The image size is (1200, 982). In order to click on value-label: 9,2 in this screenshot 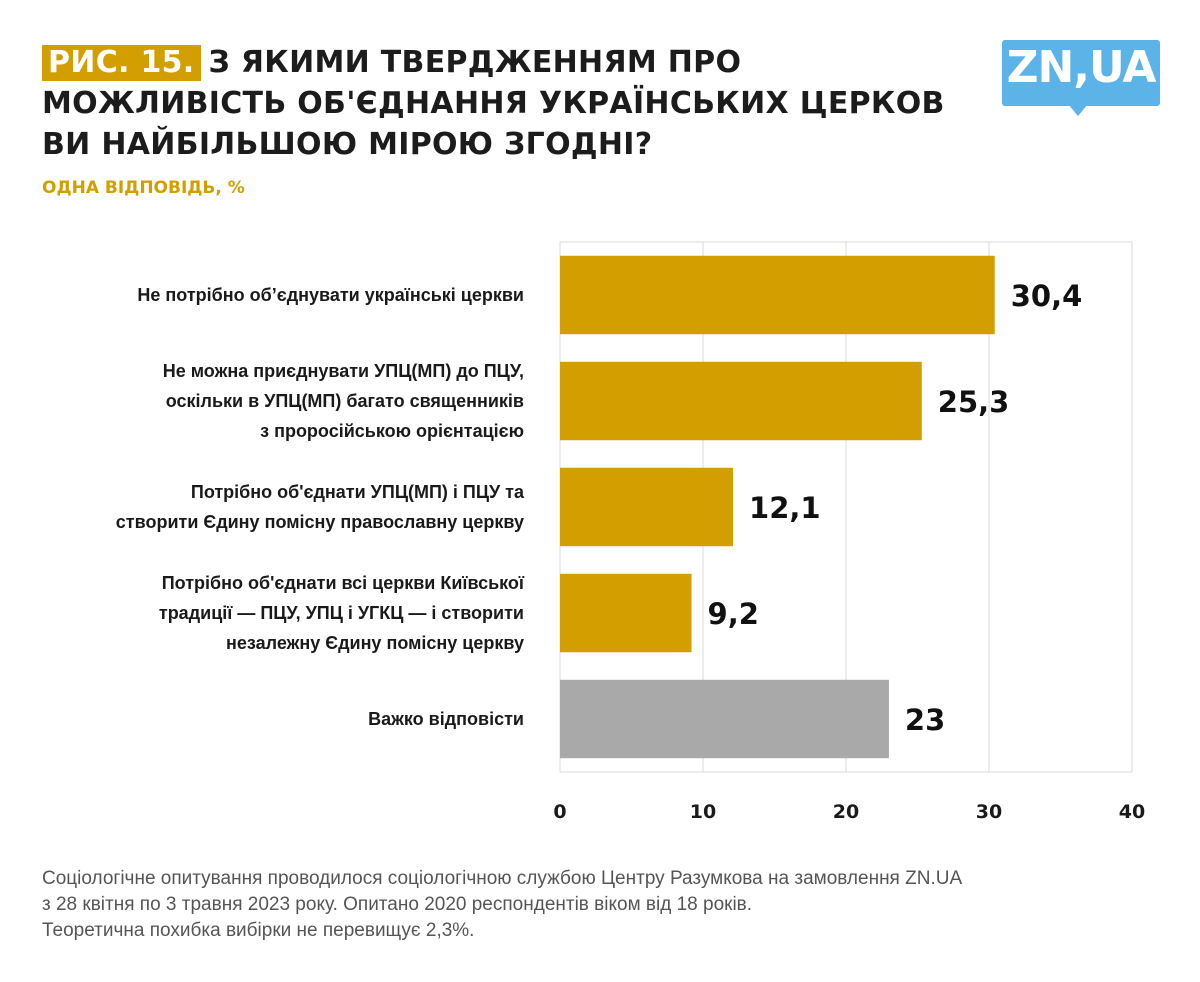, I will do `click(733, 614)`.